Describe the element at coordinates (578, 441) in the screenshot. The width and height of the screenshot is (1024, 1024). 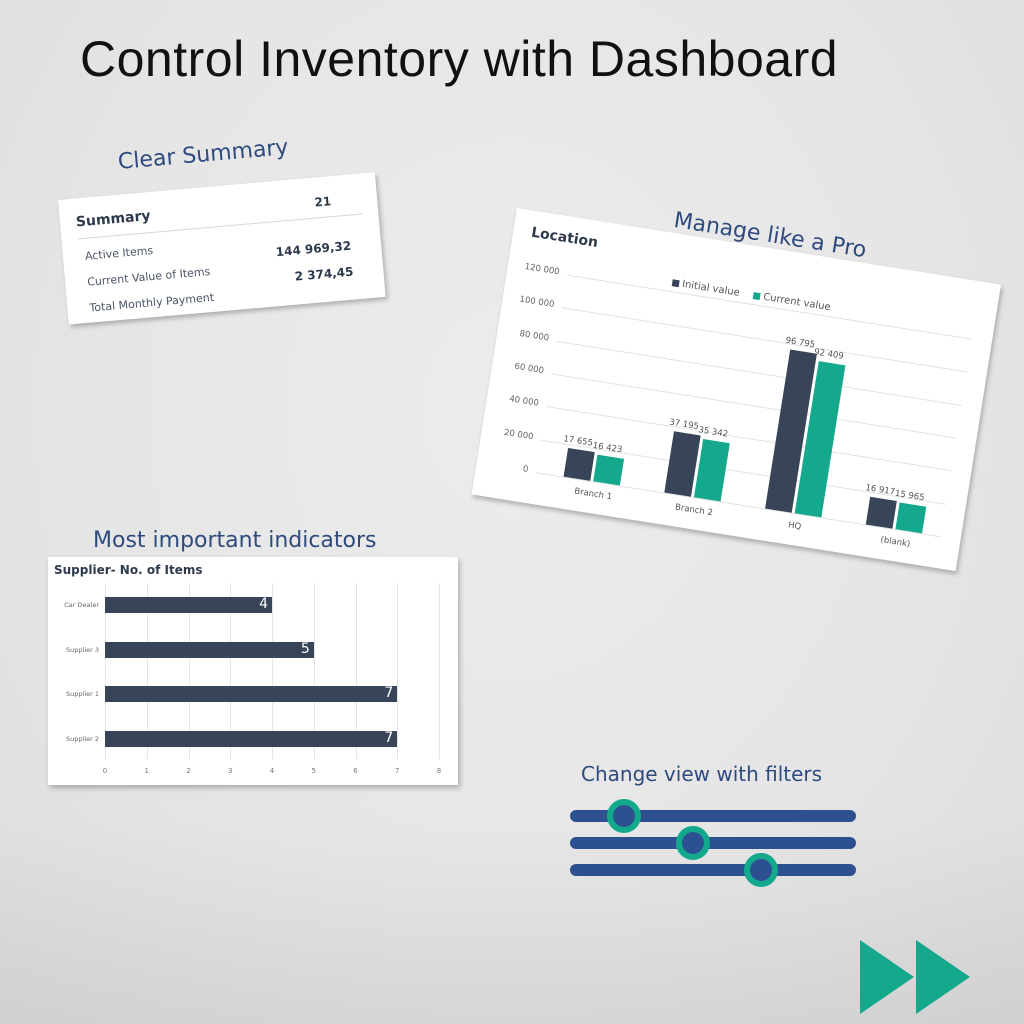
I see `data-label: 17 655` at that location.